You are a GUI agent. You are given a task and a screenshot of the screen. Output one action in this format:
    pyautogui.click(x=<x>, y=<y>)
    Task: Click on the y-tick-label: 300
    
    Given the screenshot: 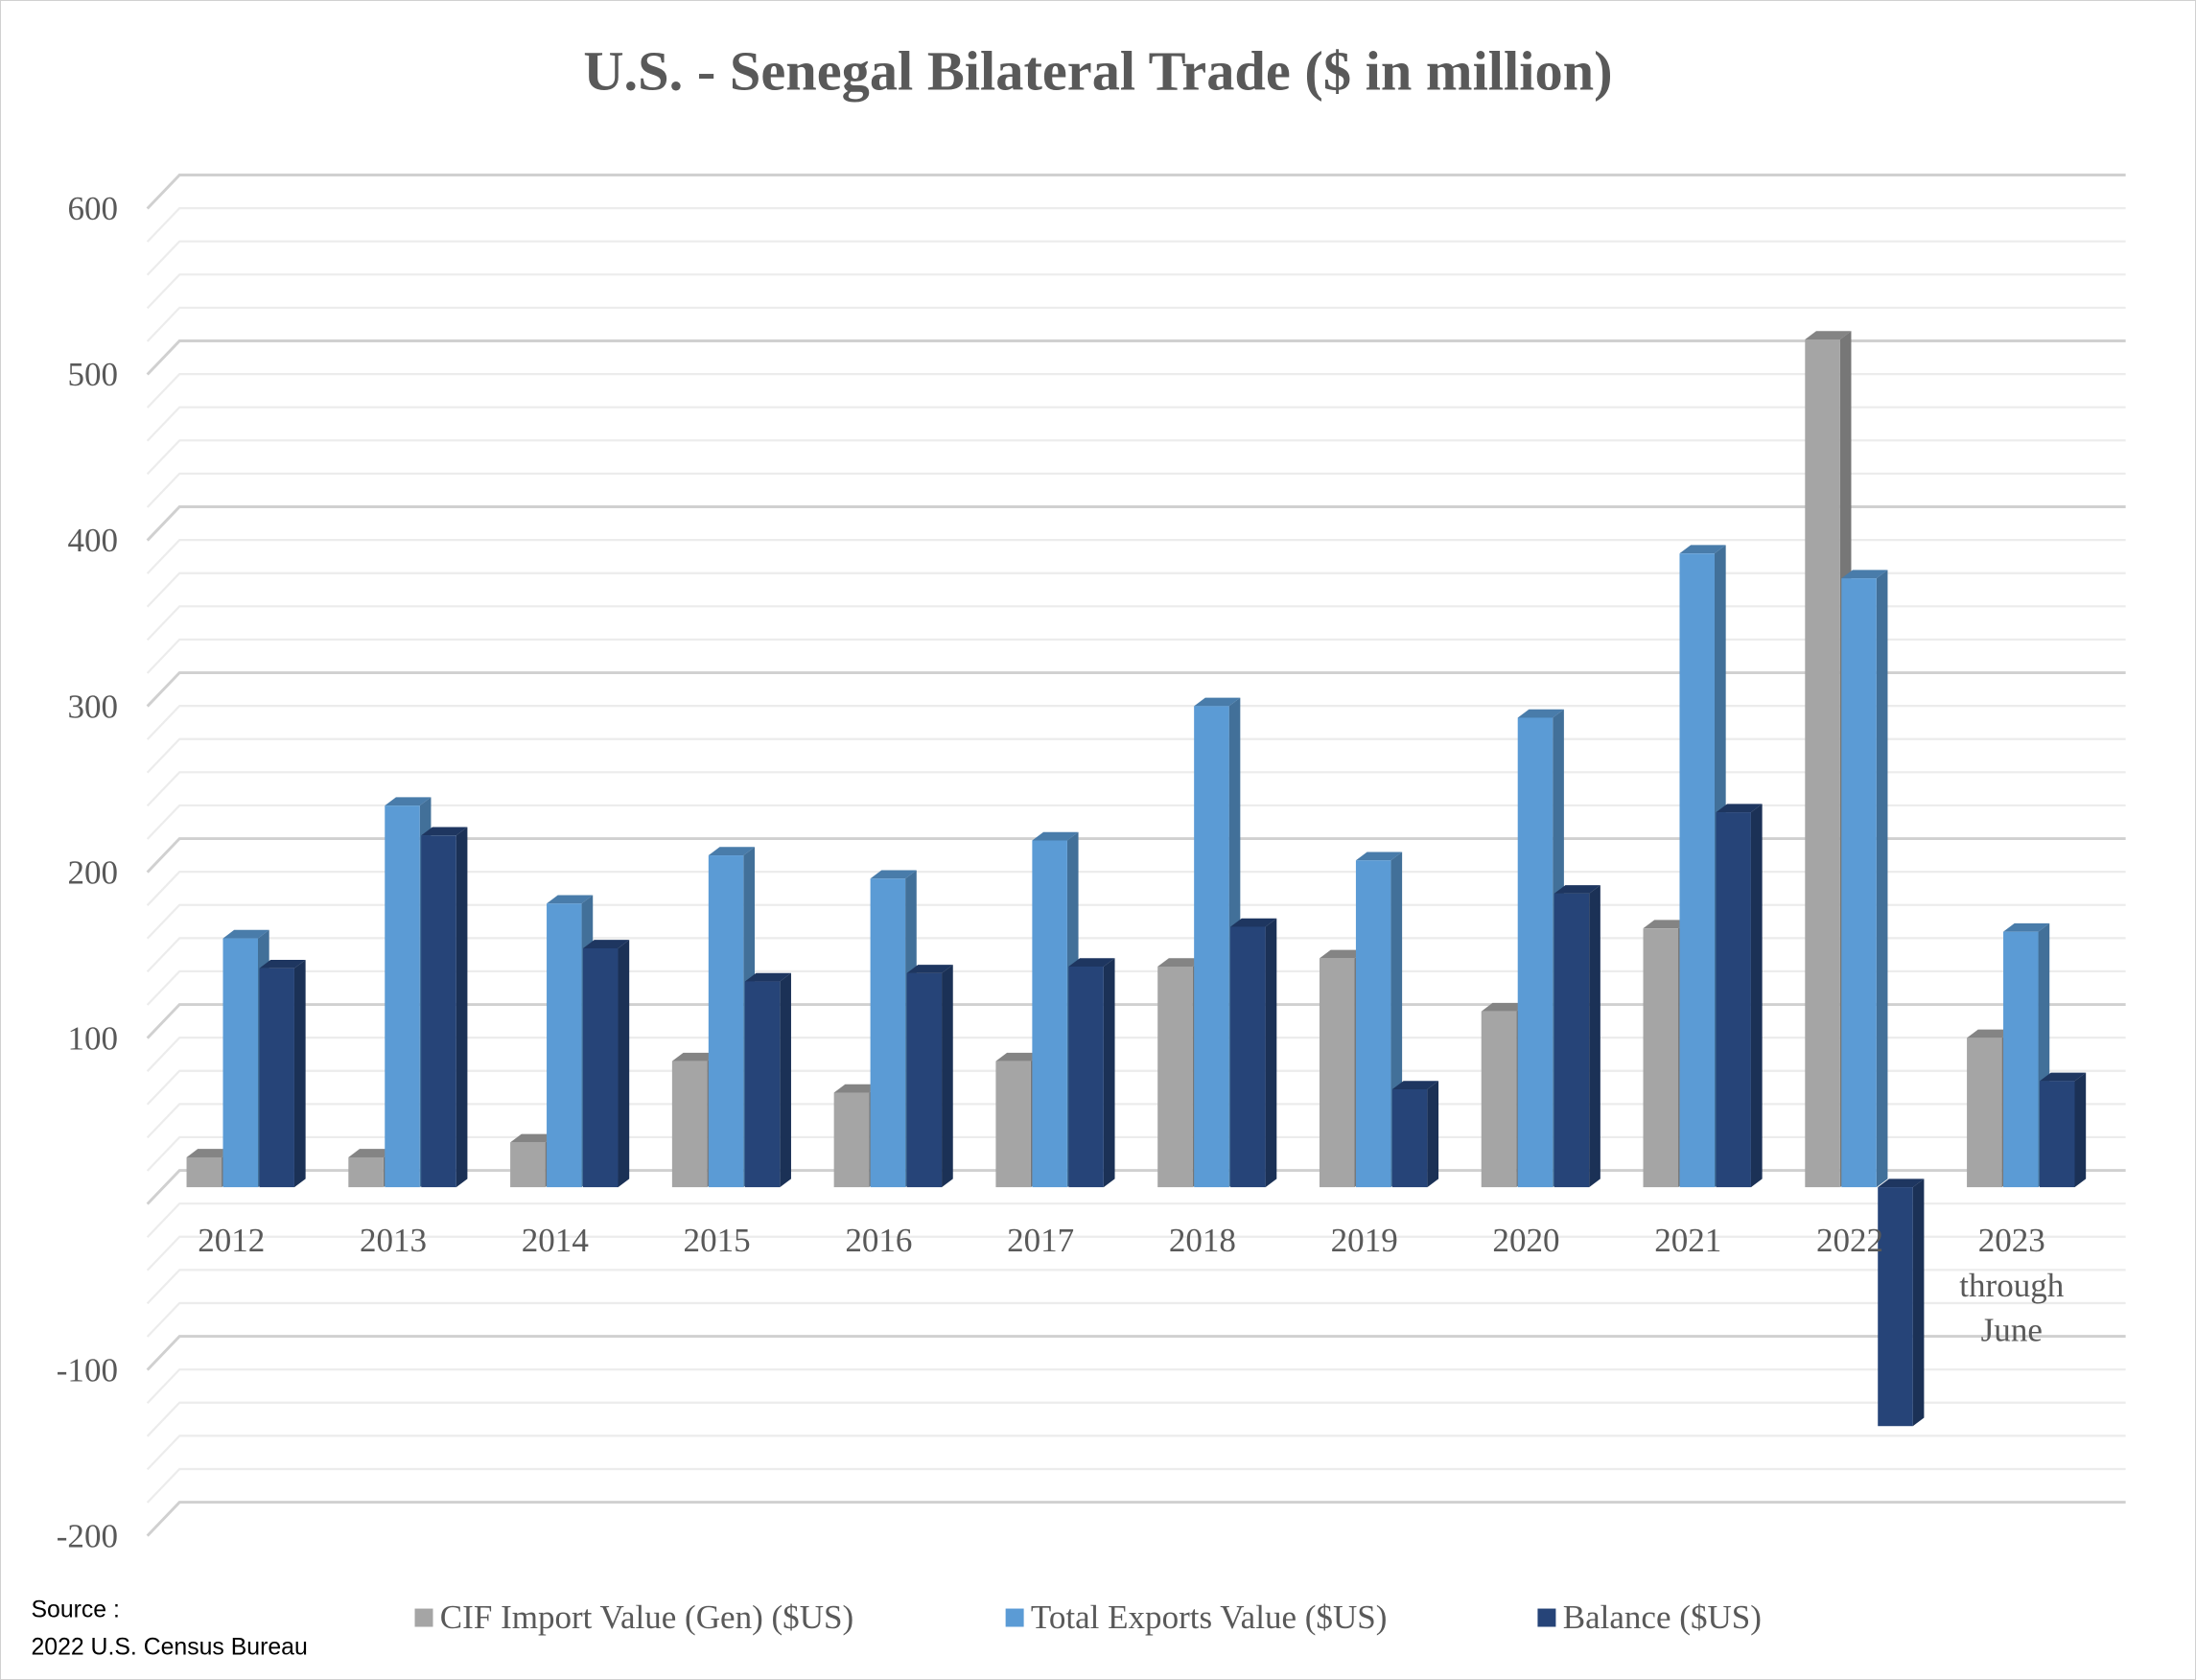 What is the action you would take?
    pyautogui.click(x=92, y=706)
    